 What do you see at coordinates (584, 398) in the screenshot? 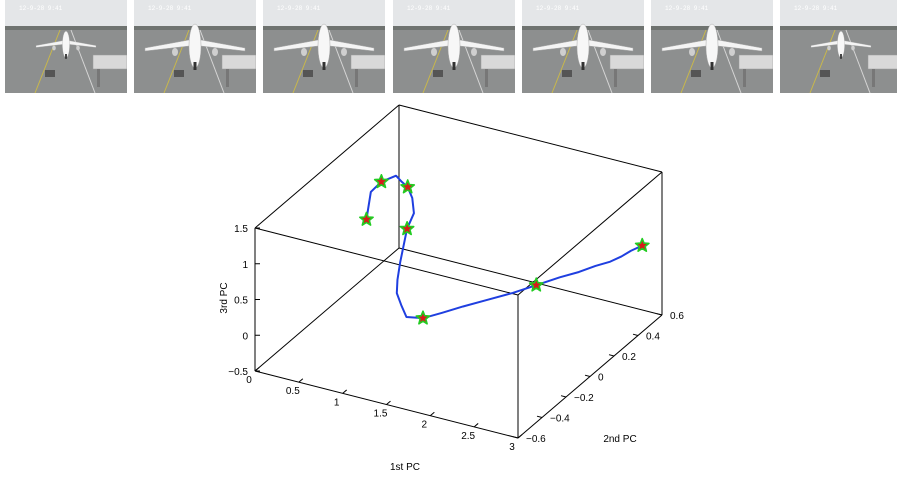
I see `y-tick-label: −0.2` at bounding box center [584, 398].